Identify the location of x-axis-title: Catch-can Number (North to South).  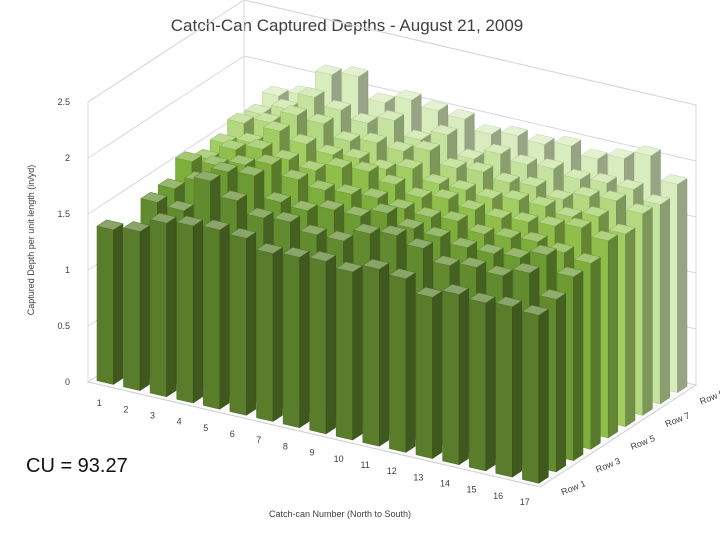
(340, 514).